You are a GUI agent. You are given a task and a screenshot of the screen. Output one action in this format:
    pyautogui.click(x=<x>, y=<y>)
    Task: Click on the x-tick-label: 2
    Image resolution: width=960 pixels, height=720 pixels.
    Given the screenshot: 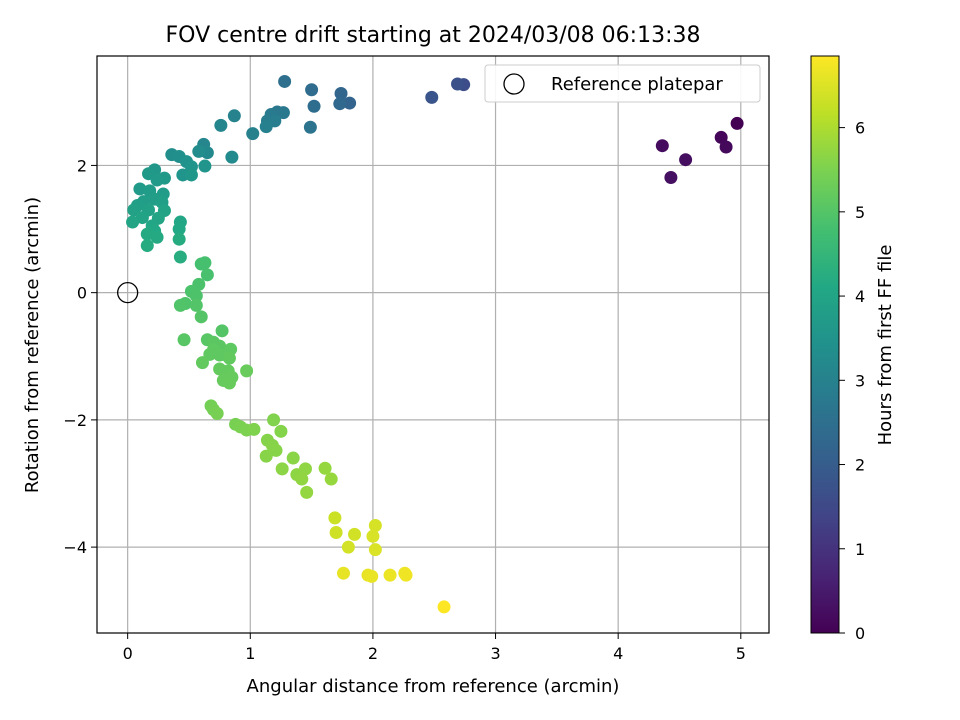 What is the action you would take?
    pyautogui.click(x=373, y=653)
    